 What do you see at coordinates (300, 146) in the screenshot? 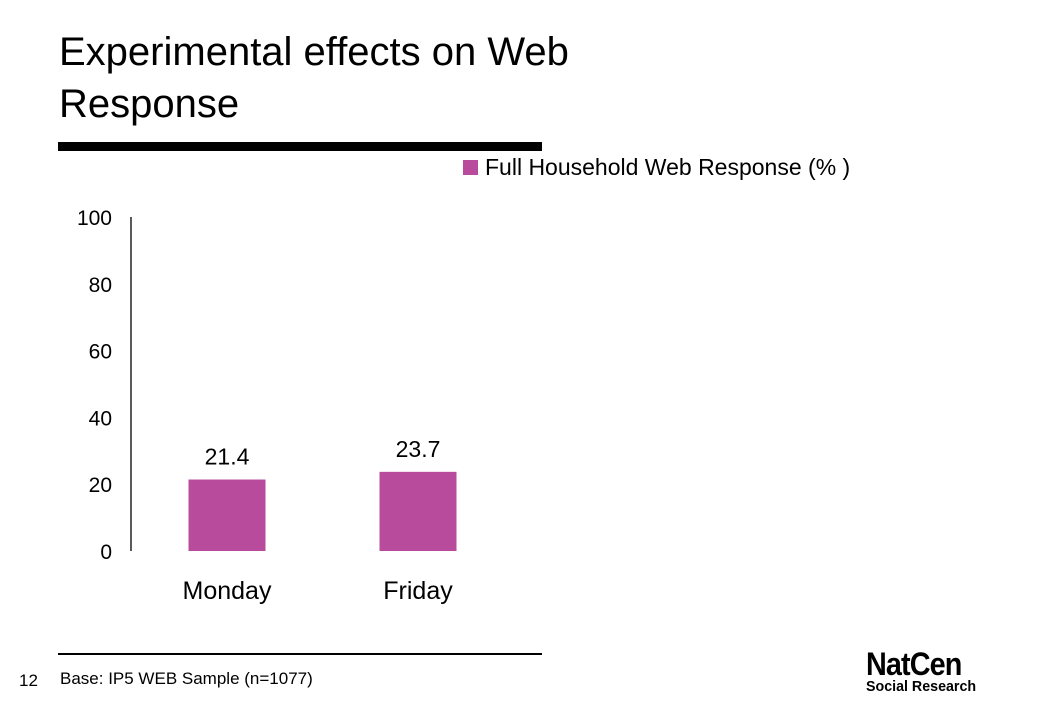
I see `title-underline` at bounding box center [300, 146].